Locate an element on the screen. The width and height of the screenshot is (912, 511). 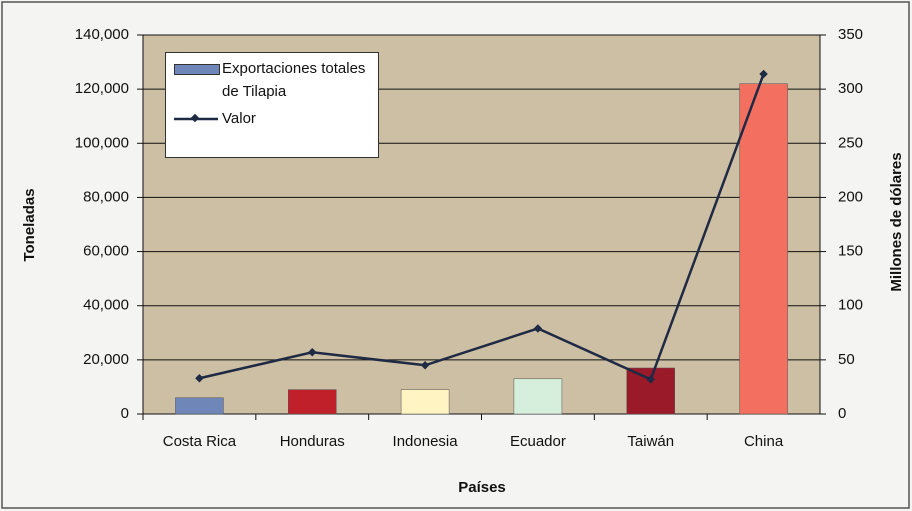
y2-tick-label: 50 is located at coordinates (846, 359).